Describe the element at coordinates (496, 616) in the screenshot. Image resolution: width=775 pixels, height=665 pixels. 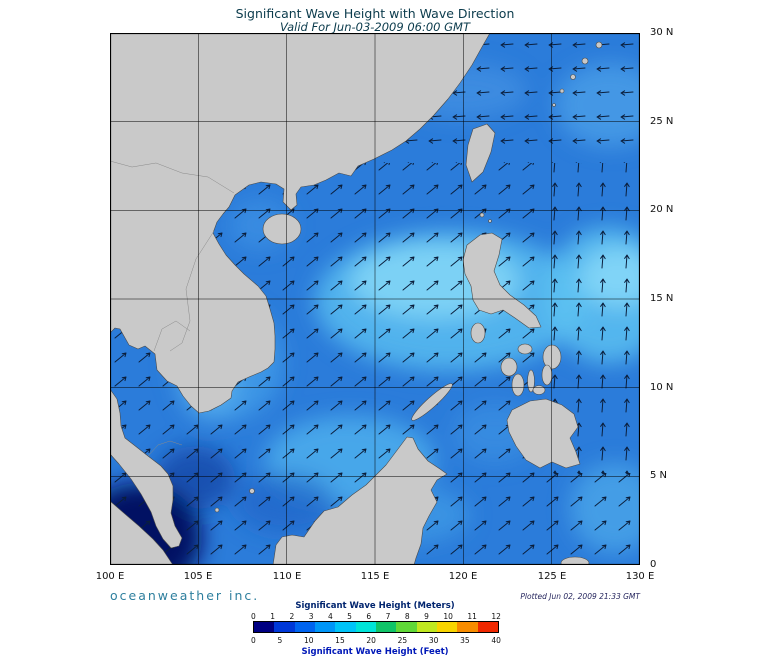
I see `meters-tick: 12` at that location.